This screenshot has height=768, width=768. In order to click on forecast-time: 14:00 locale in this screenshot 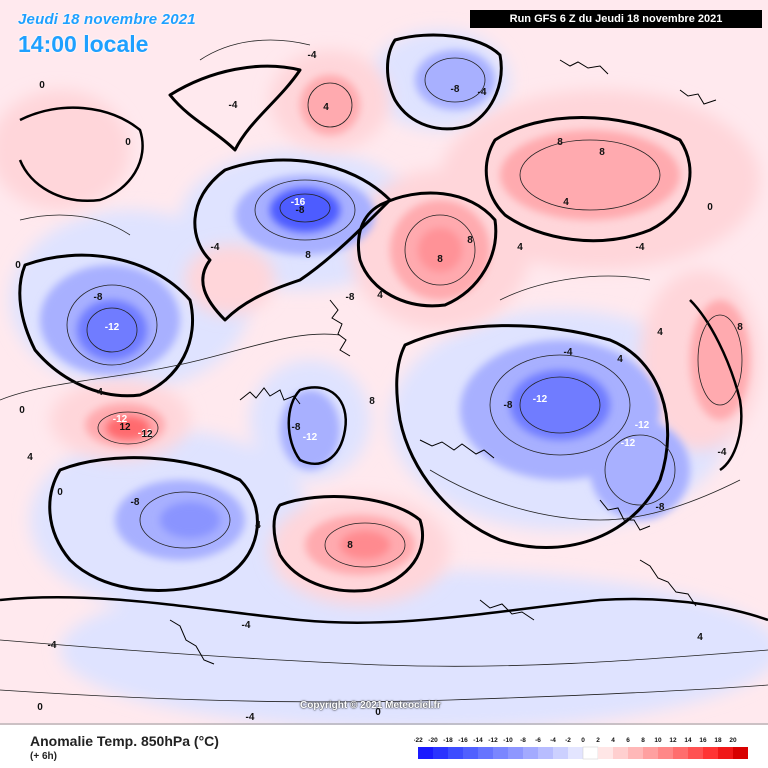, I will do `click(83, 44)`.